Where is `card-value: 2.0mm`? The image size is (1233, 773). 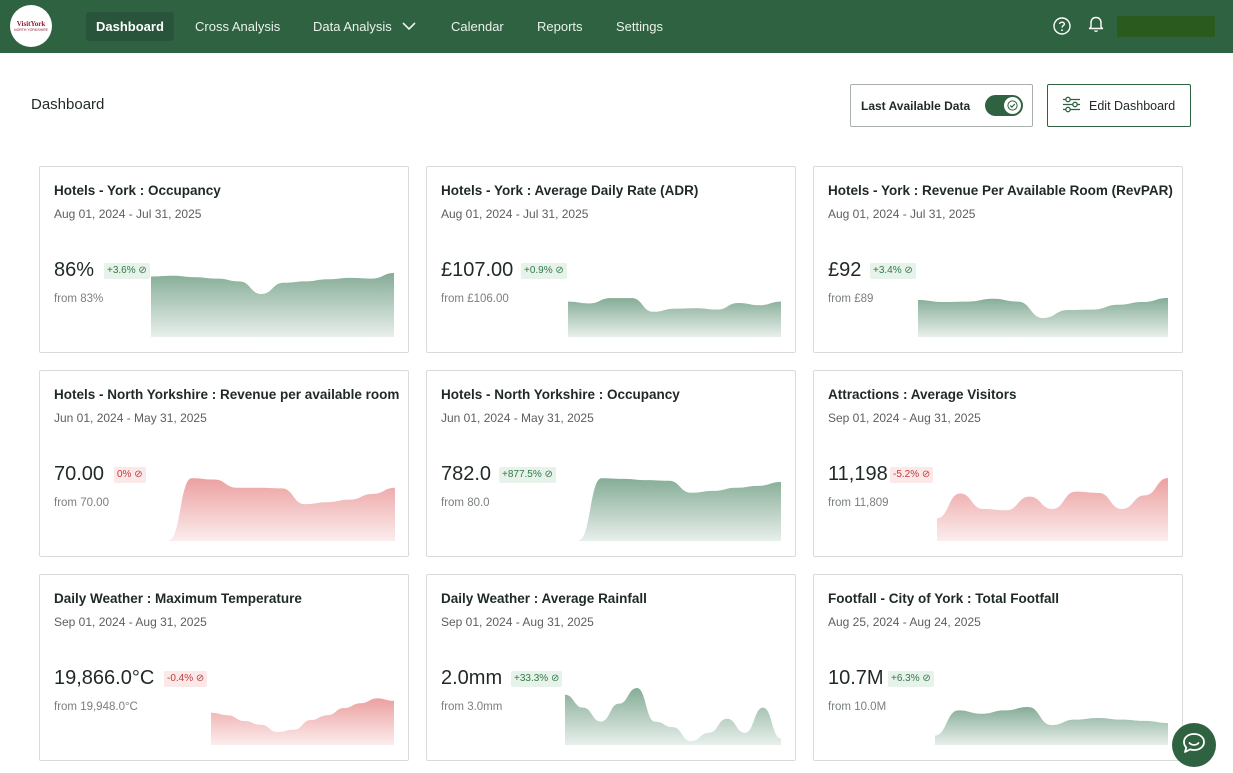 card-value: 2.0mm is located at coordinates (472, 678).